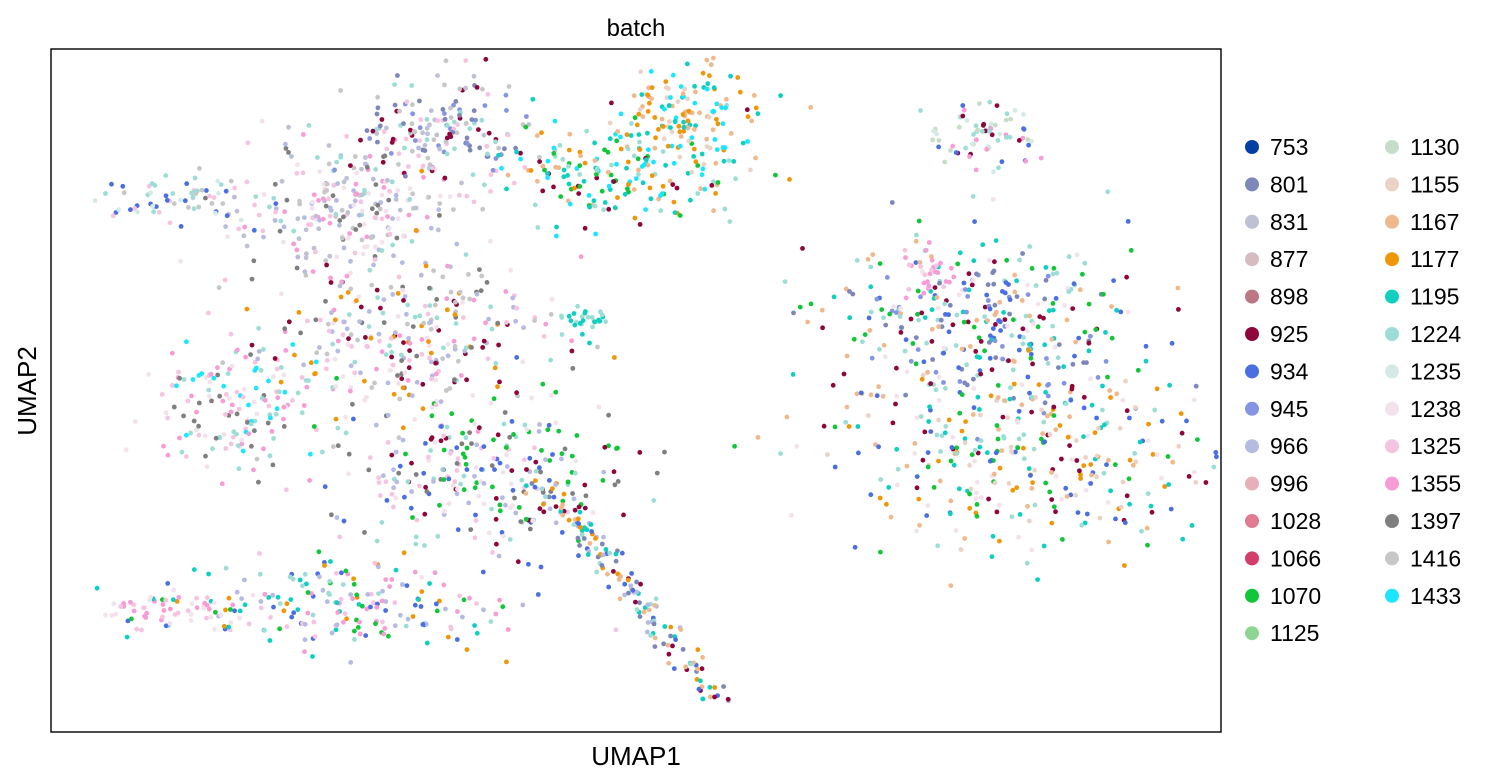  Describe the element at coordinates (1276, 147) in the screenshot. I see `legend-item: 753` at that location.